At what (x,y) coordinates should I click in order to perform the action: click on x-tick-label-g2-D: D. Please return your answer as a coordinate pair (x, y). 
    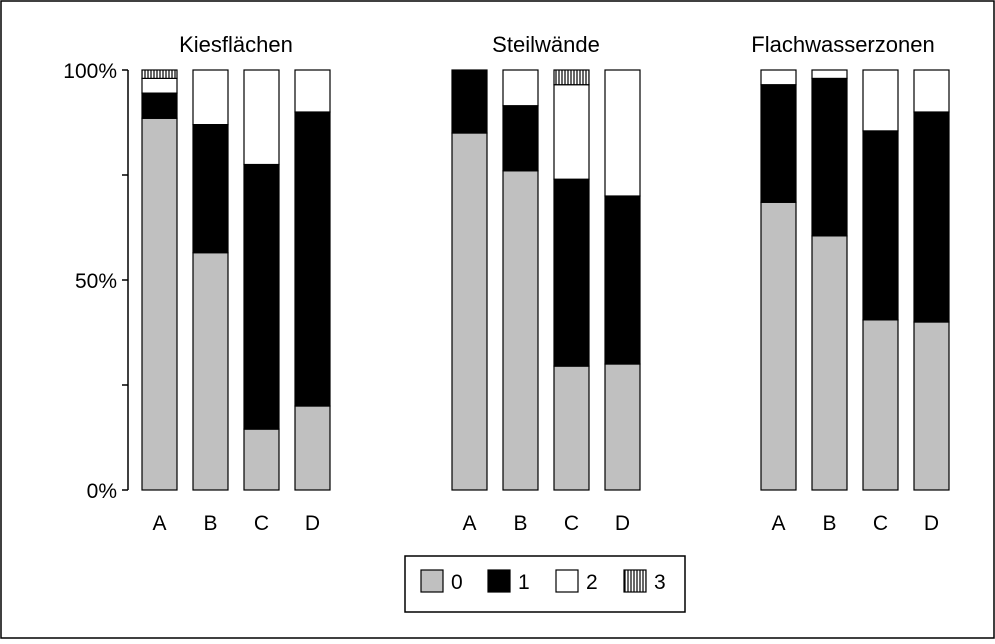
    Looking at the image, I should click on (931, 523).